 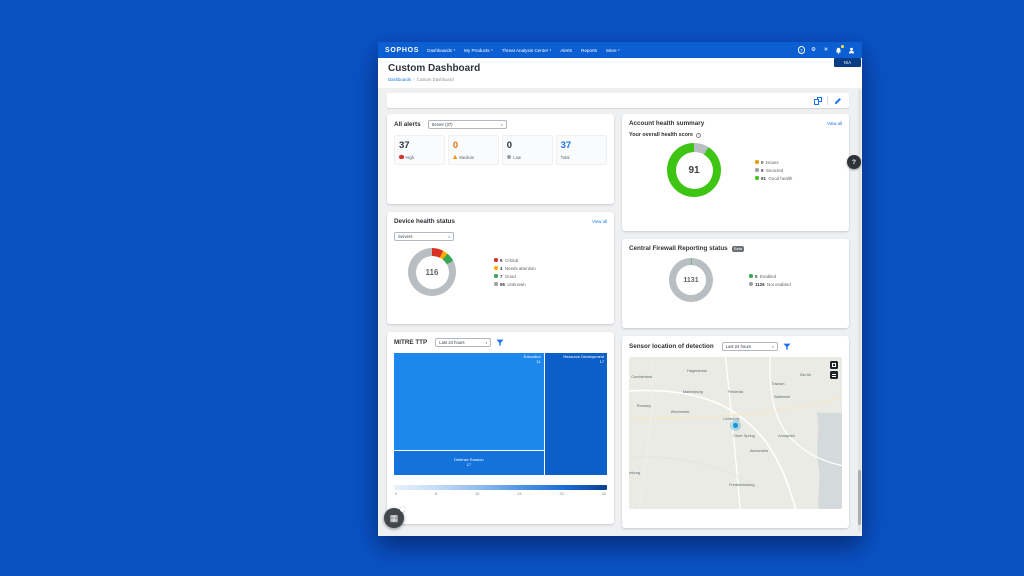 I want to click on legend-item: 96 Unknown, so click(x=515, y=284).